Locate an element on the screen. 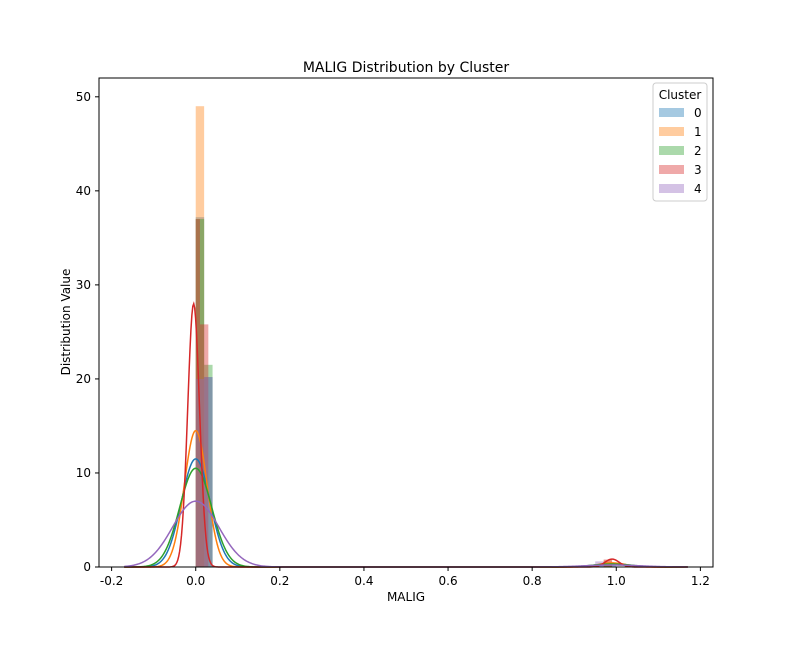 The image size is (792, 648). legend-label-cluster-2: 2 is located at coordinates (698, 151).